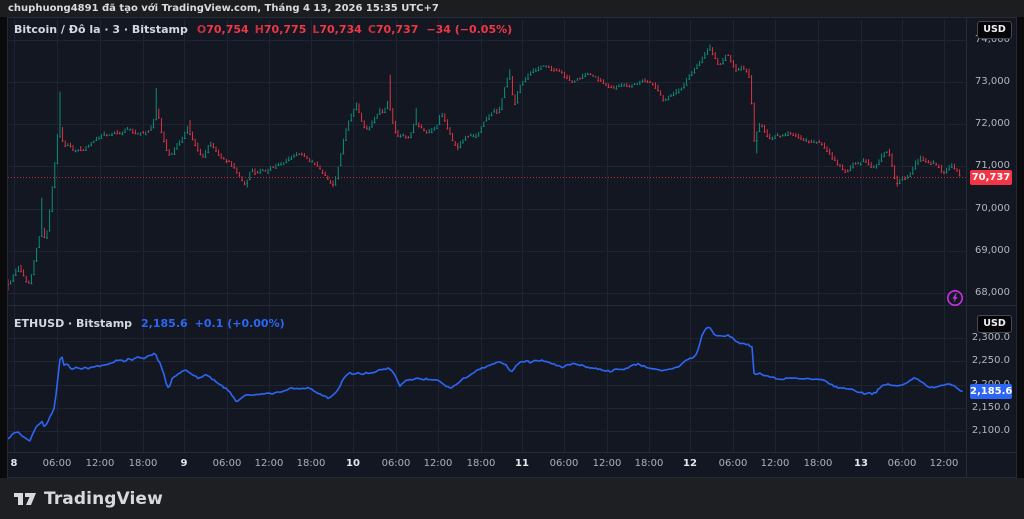 Image resolution: width=1024 pixels, height=519 pixels. What do you see at coordinates (990, 408) in the screenshot?
I see `price-tick-label: 2,150.0` at bounding box center [990, 408].